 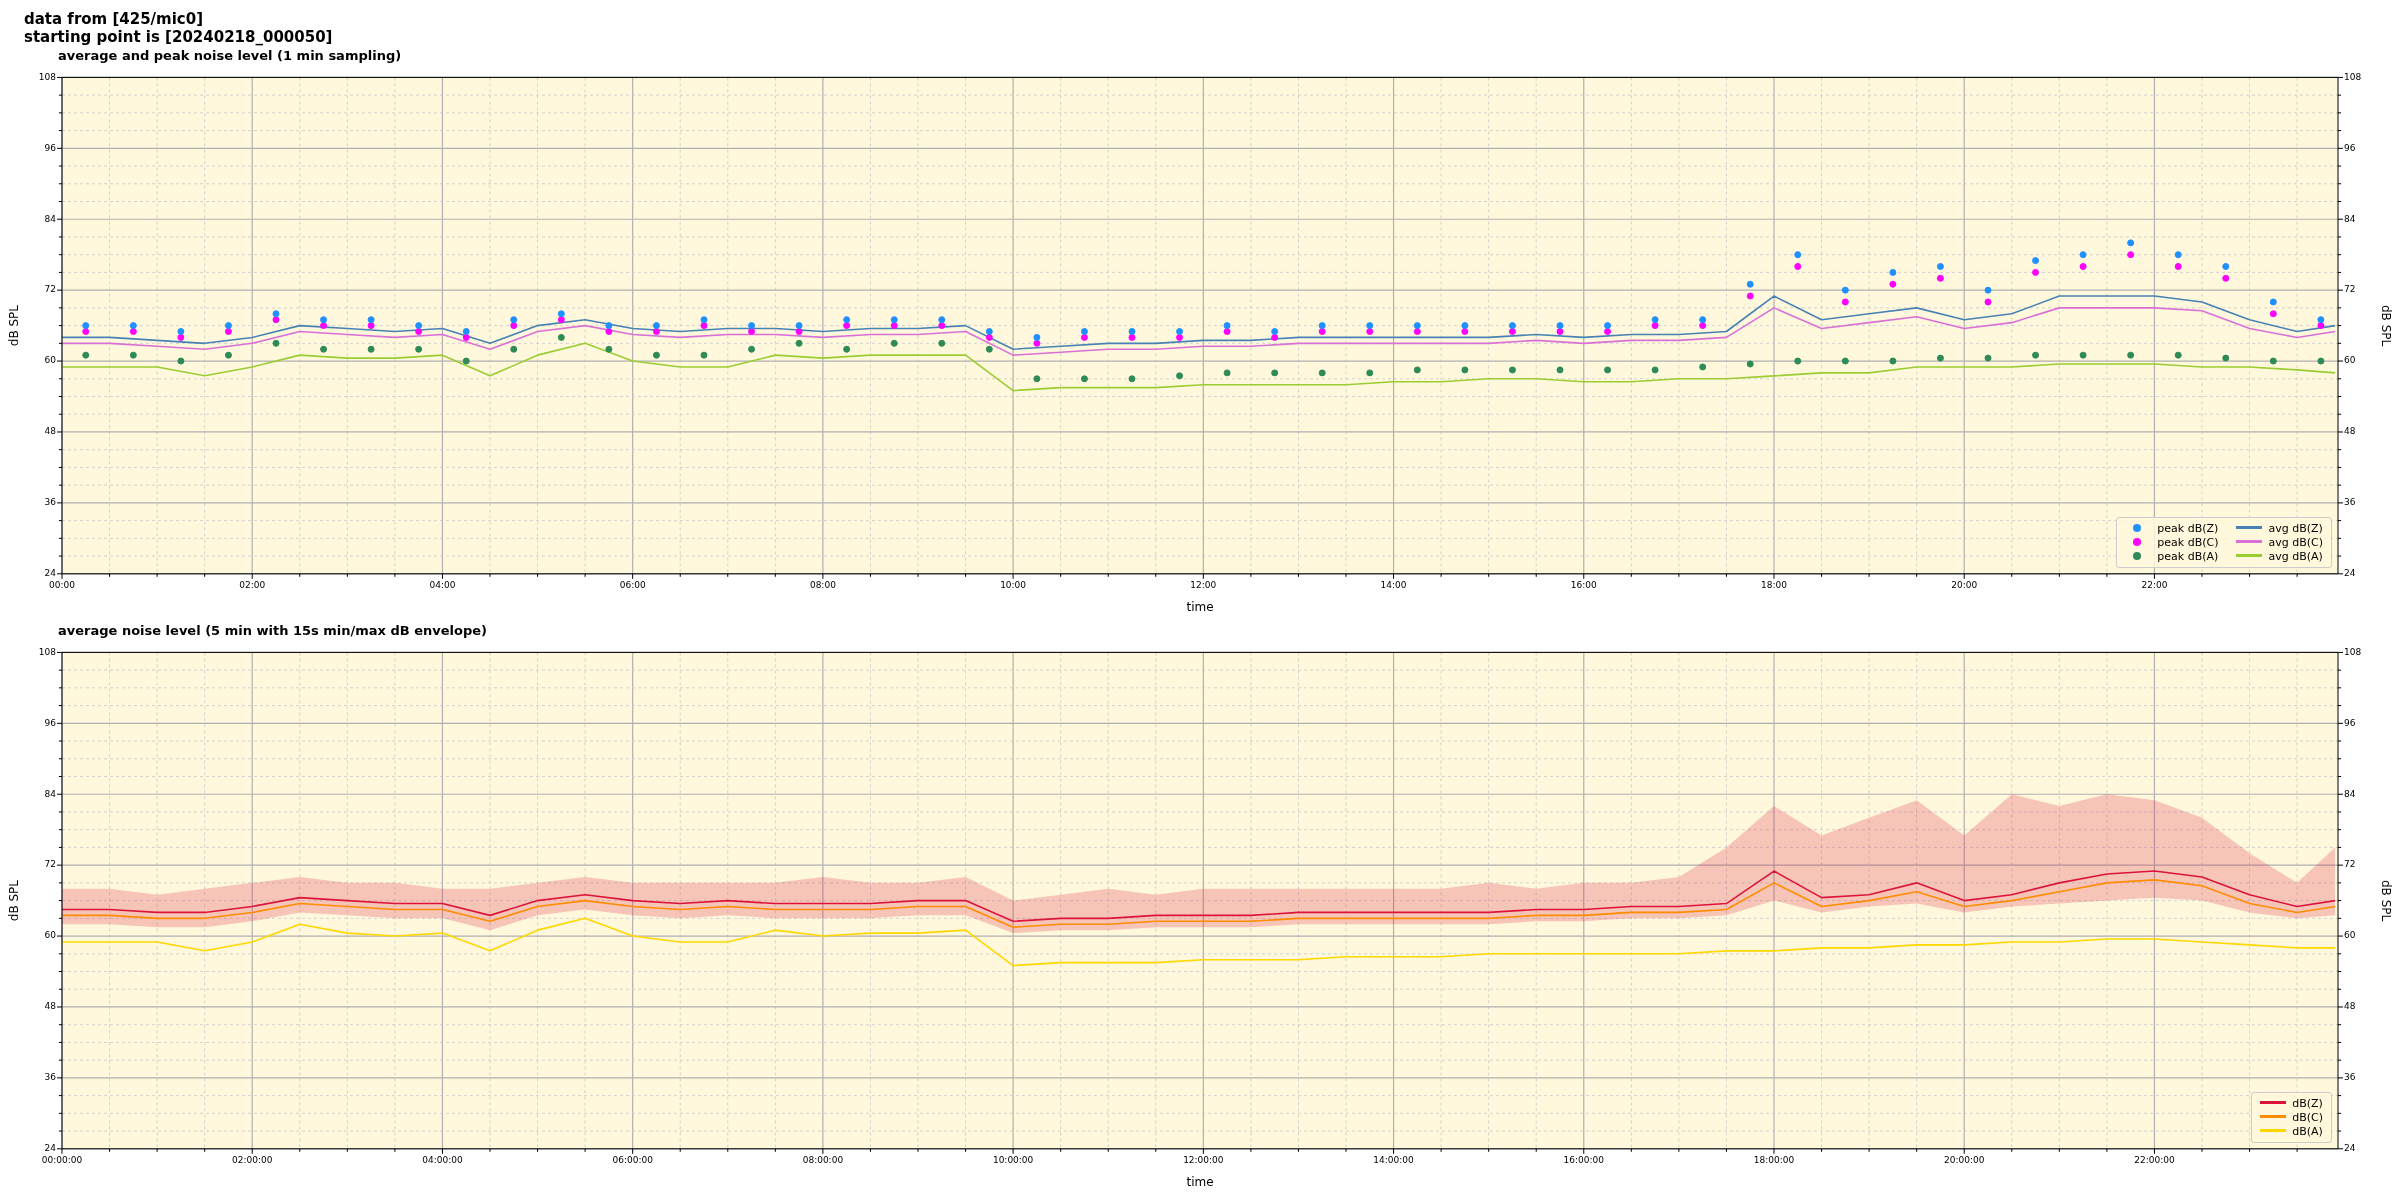 What do you see at coordinates (1774, 1159) in the screenshot?
I see `x-tick-label: 18:00:00` at bounding box center [1774, 1159].